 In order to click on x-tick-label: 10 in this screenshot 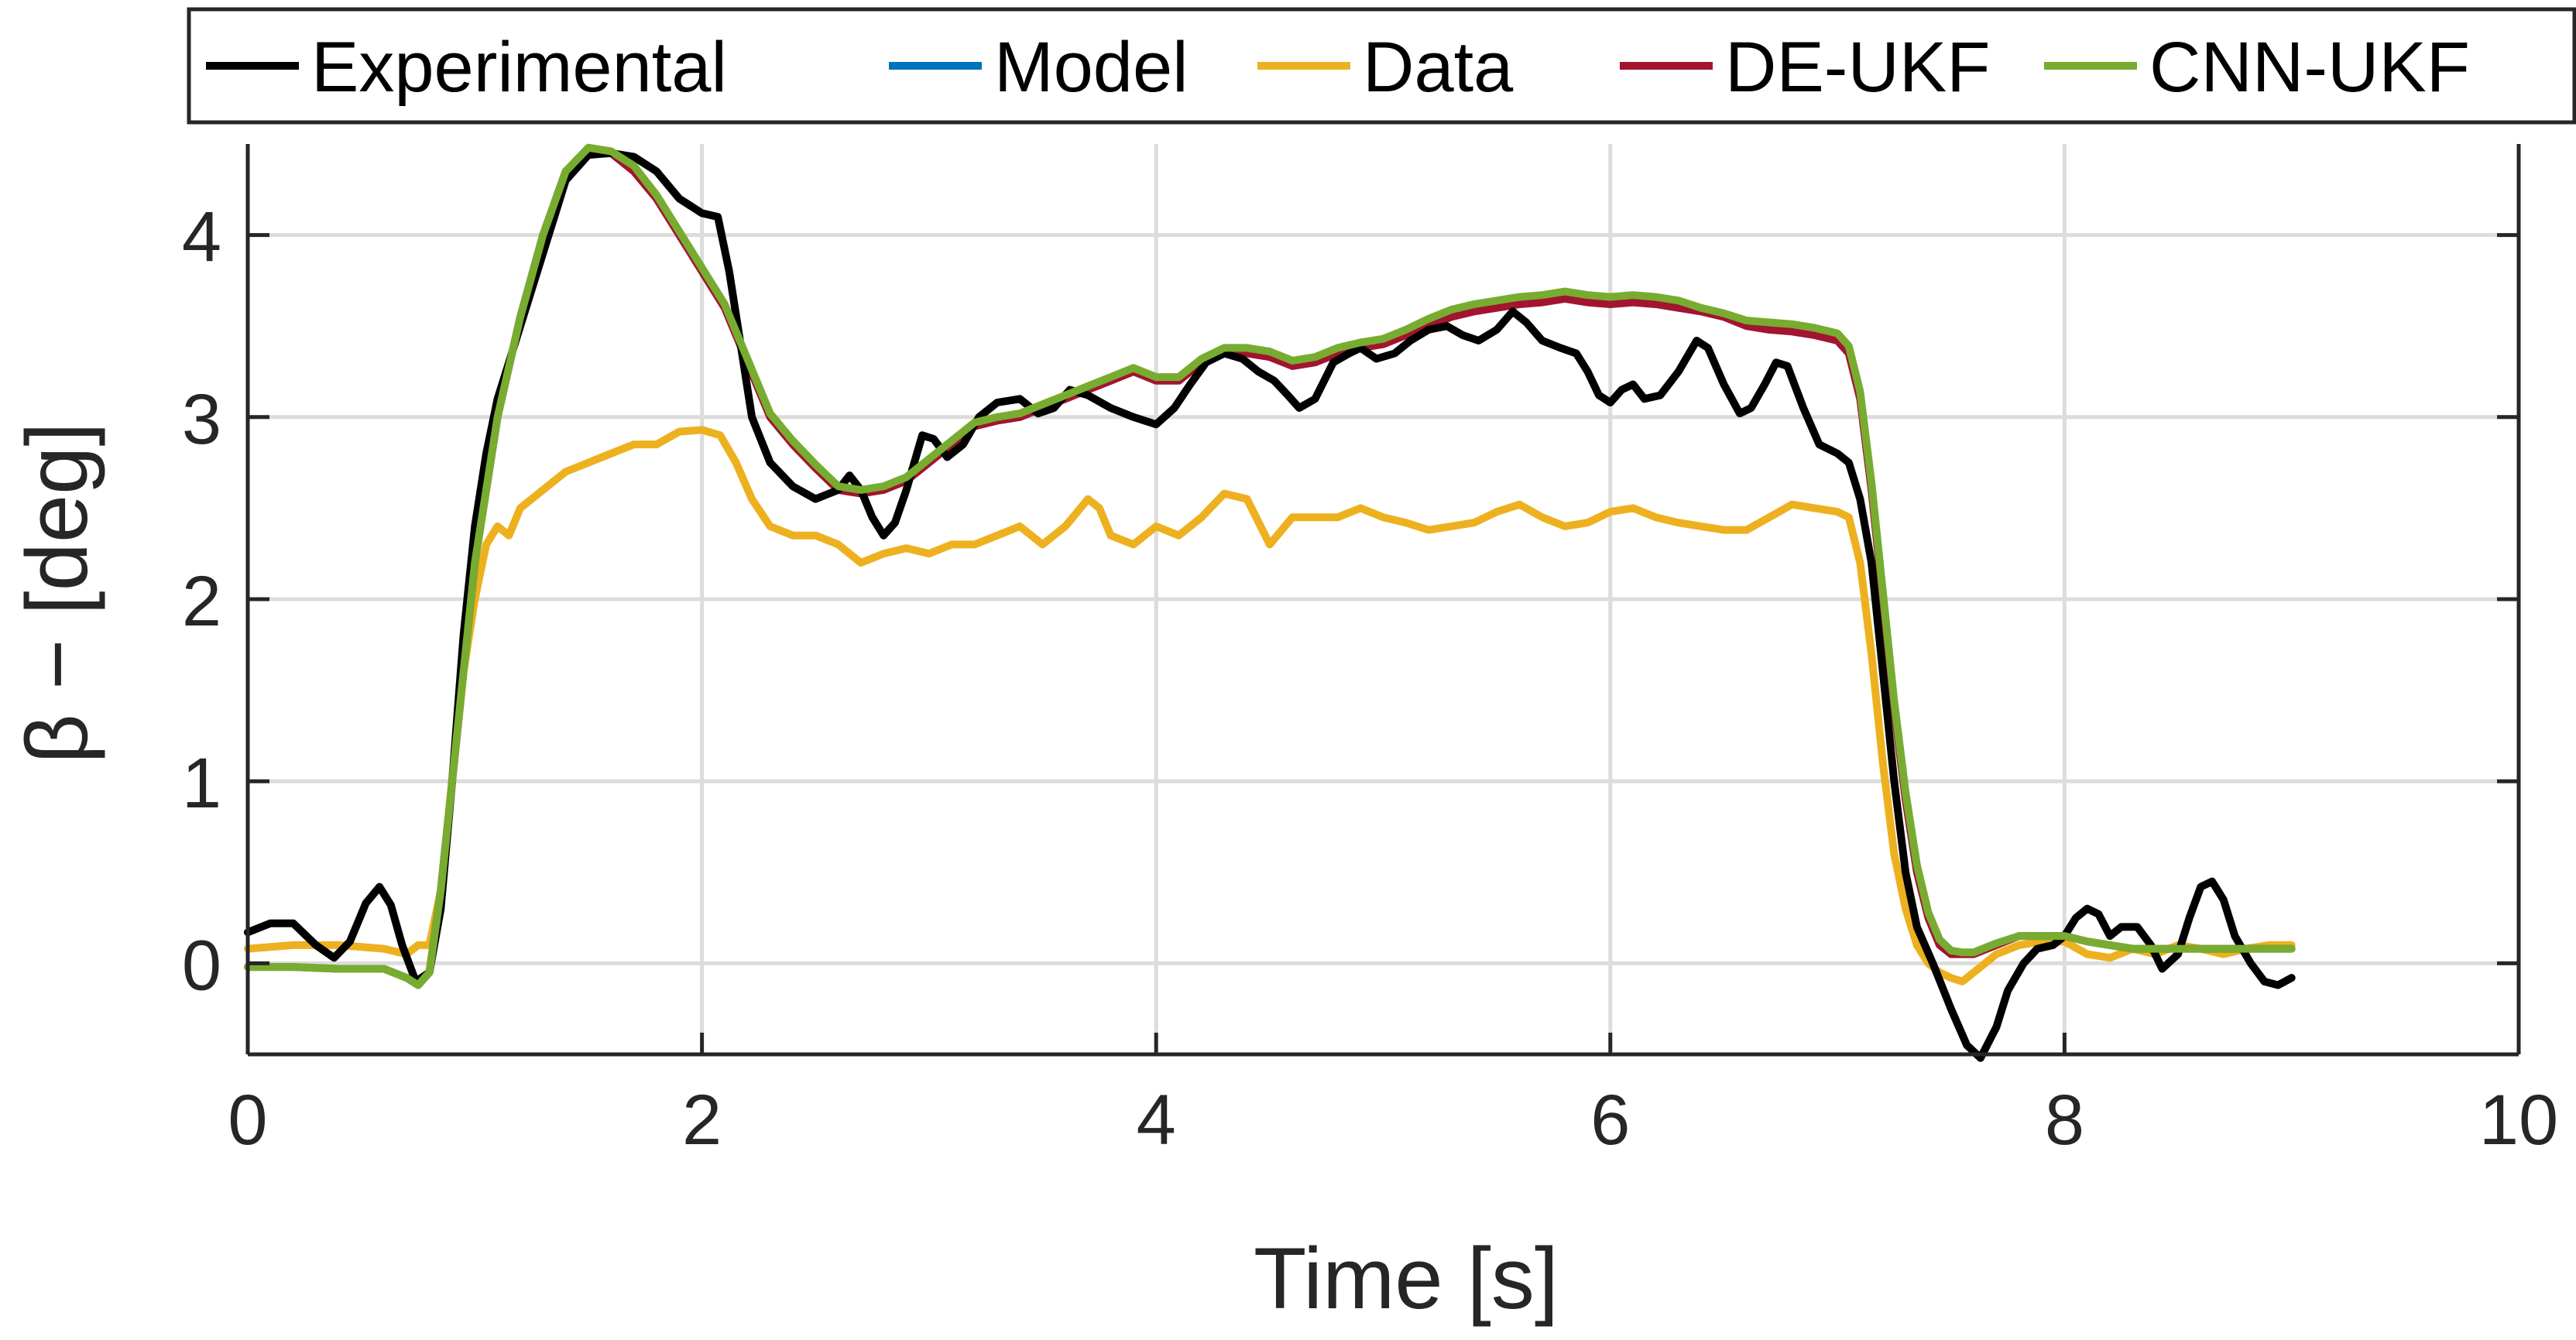, I will do `click(2518, 1120)`.